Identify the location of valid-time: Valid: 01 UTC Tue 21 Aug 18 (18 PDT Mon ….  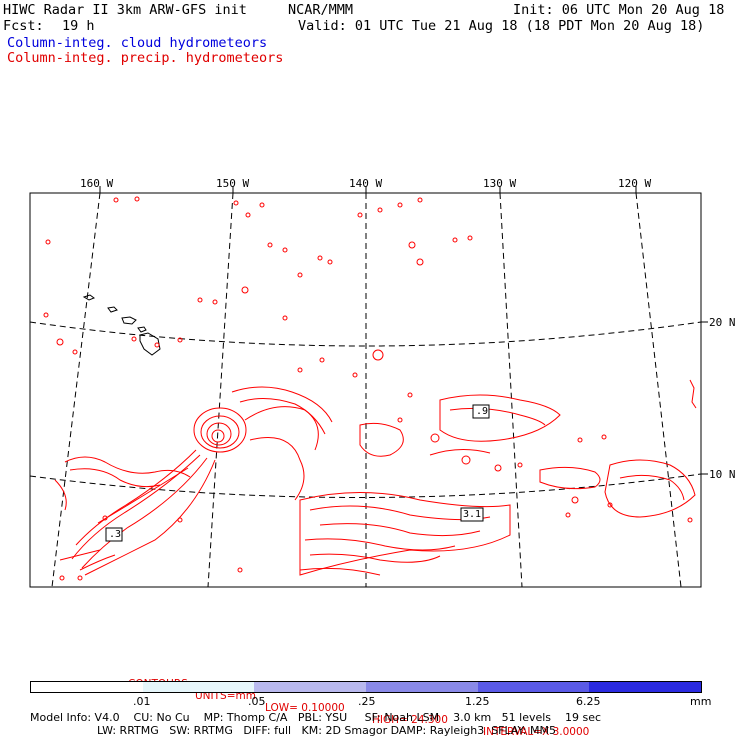
(501, 26).